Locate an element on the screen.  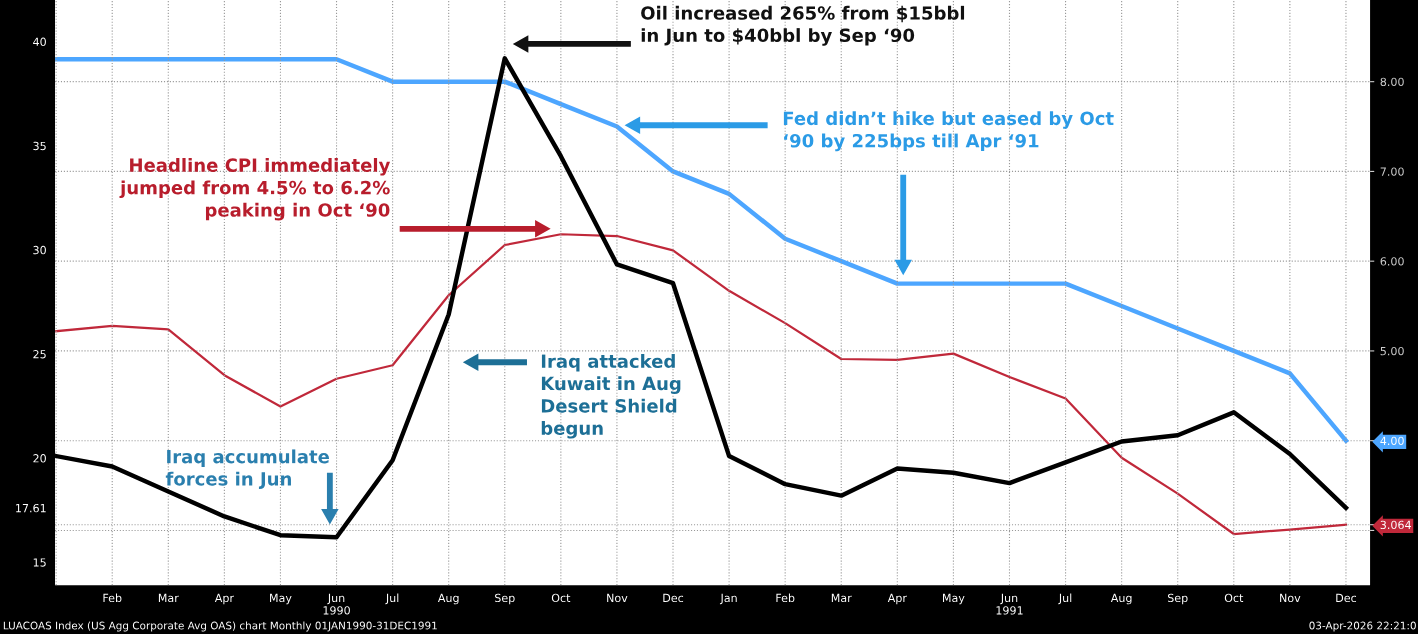
x-tick-label: Jun 1990 is located at coordinates (336, 604).